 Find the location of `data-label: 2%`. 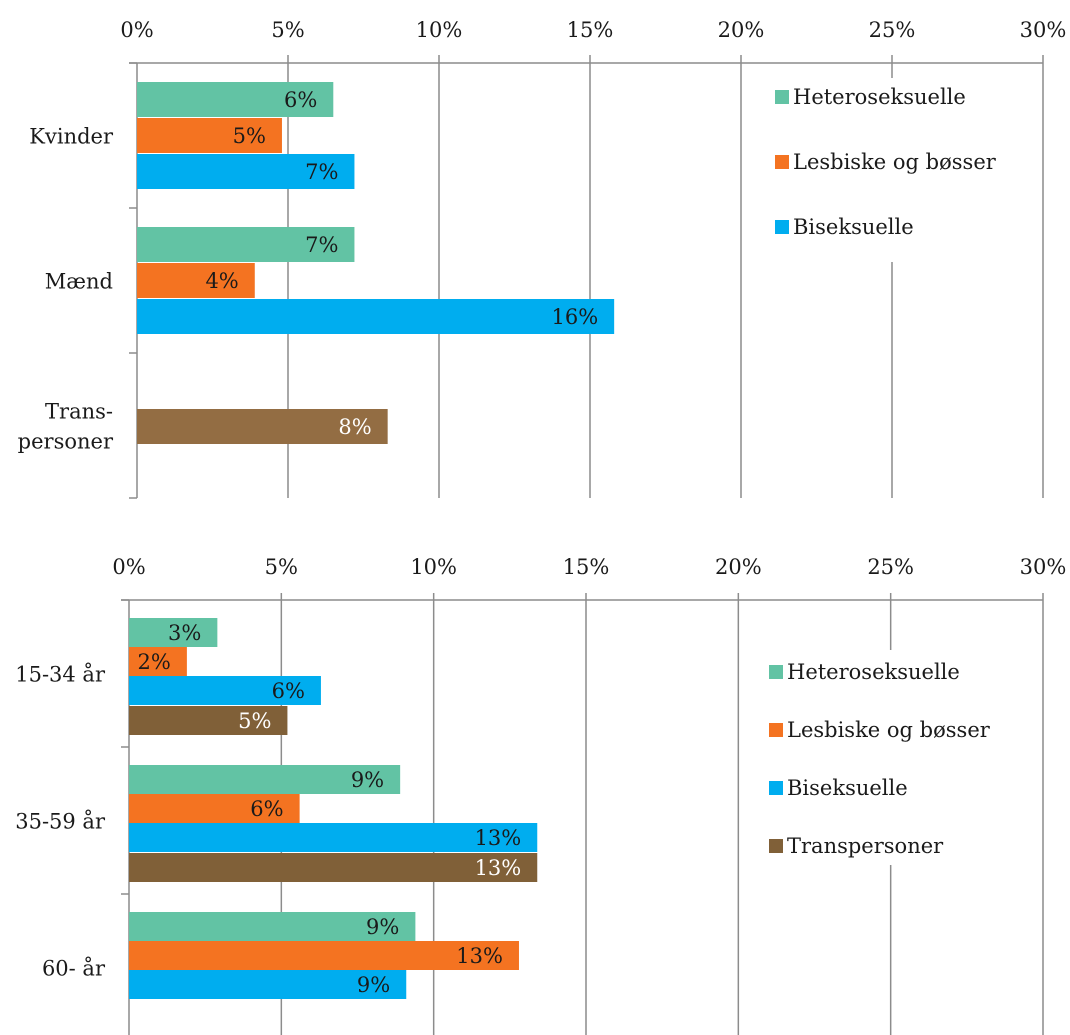

data-label: 2% is located at coordinates (154, 662).